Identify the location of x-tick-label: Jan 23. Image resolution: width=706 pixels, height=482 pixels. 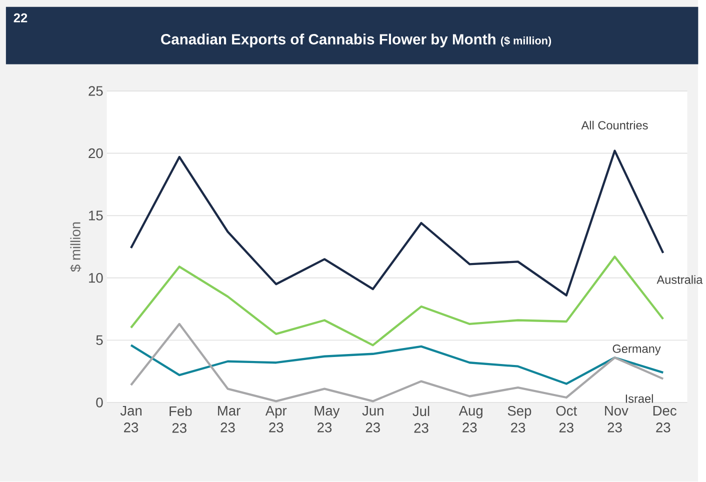
(131, 419).